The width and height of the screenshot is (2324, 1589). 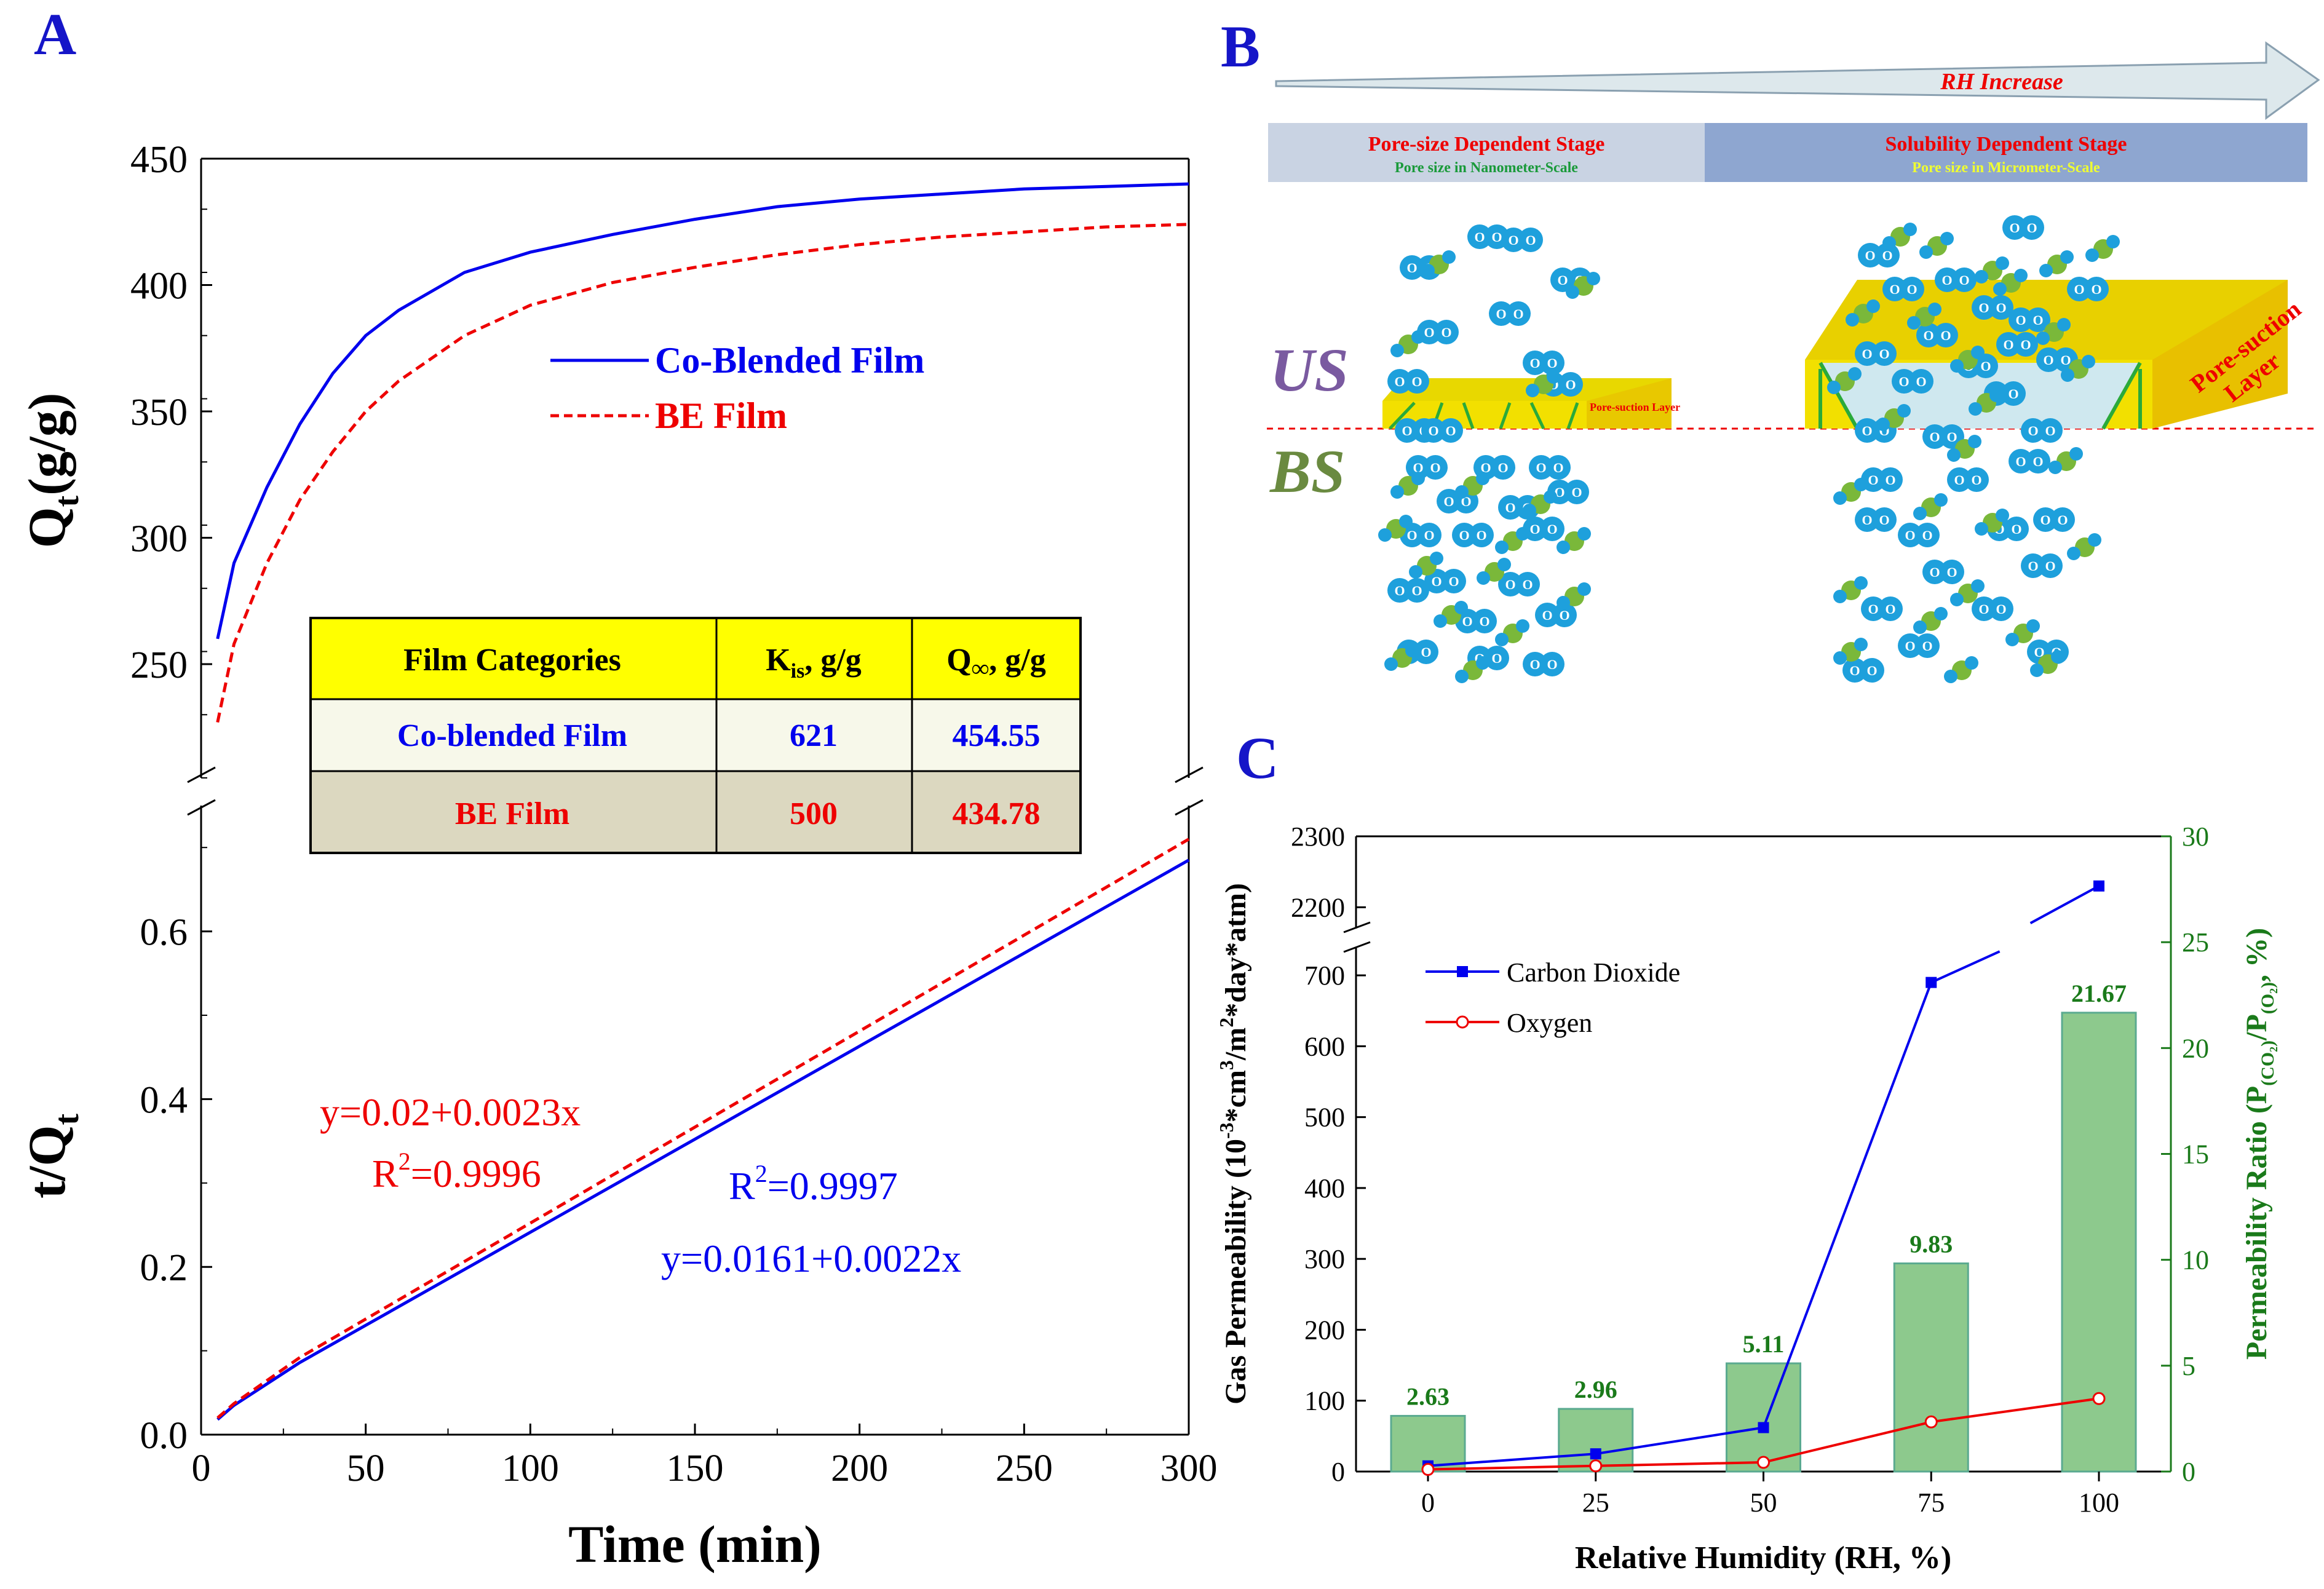 I want to click on table-row2-bg, so click(x=696, y=812).